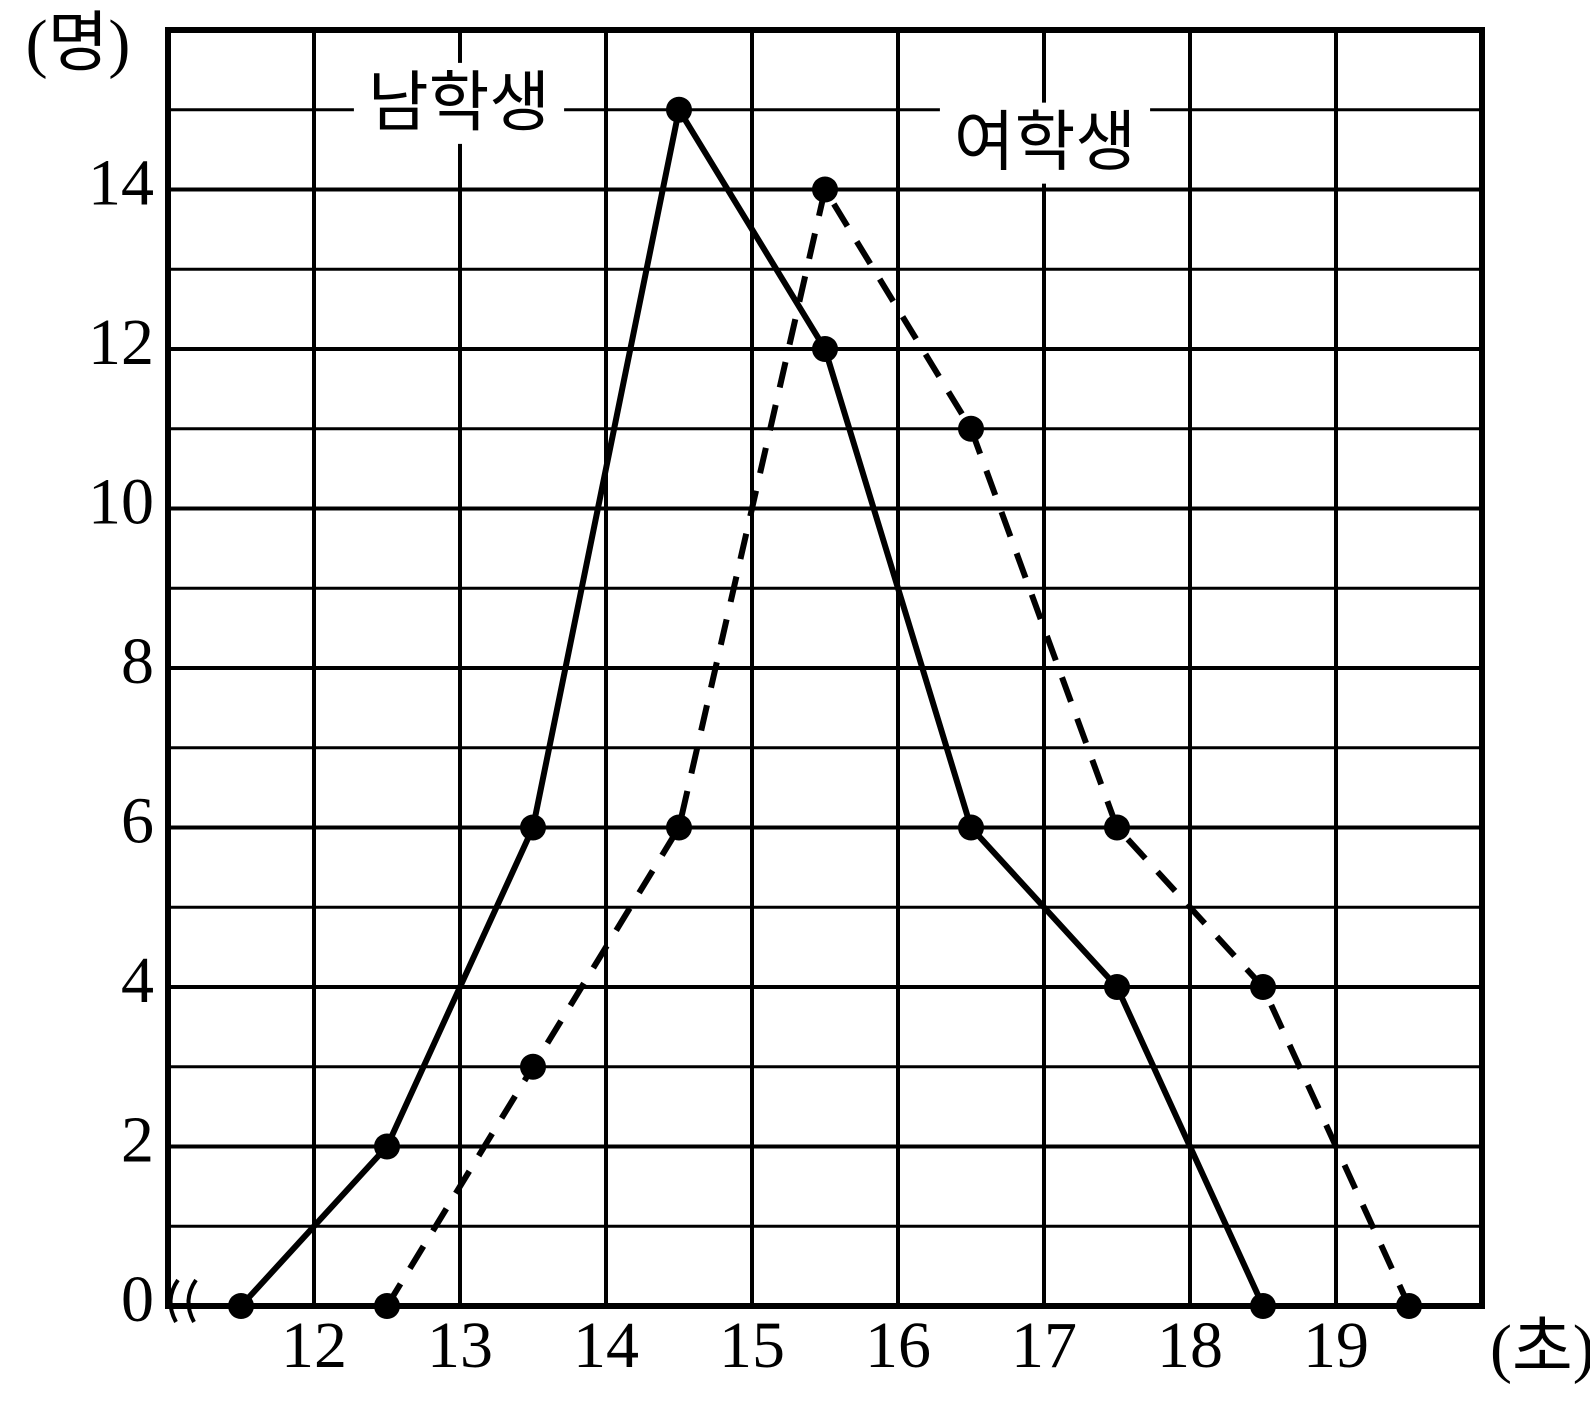 Image resolution: width=1590 pixels, height=1428 pixels. I want to click on y-tick-label: 8, so click(137, 661).